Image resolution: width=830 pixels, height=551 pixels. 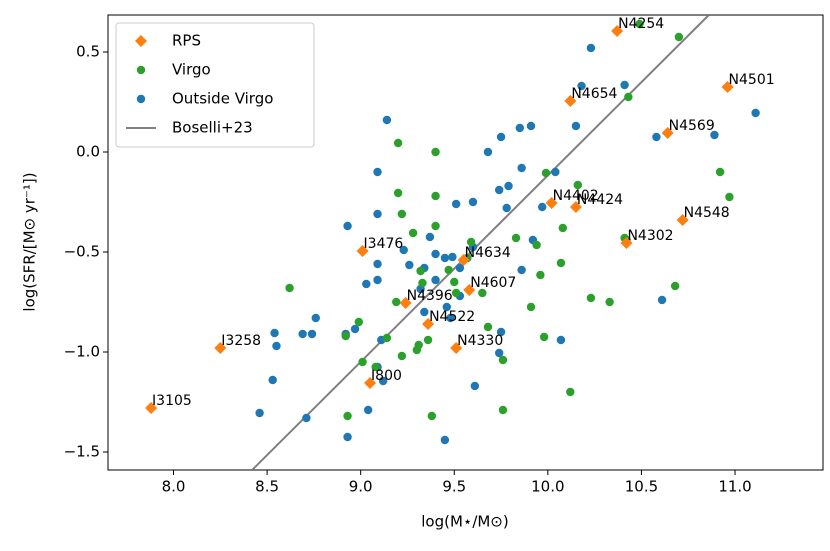 What do you see at coordinates (267, 487) in the screenshot?
I see `x-tick-label: 8.5` at bounding box center [267, 487].